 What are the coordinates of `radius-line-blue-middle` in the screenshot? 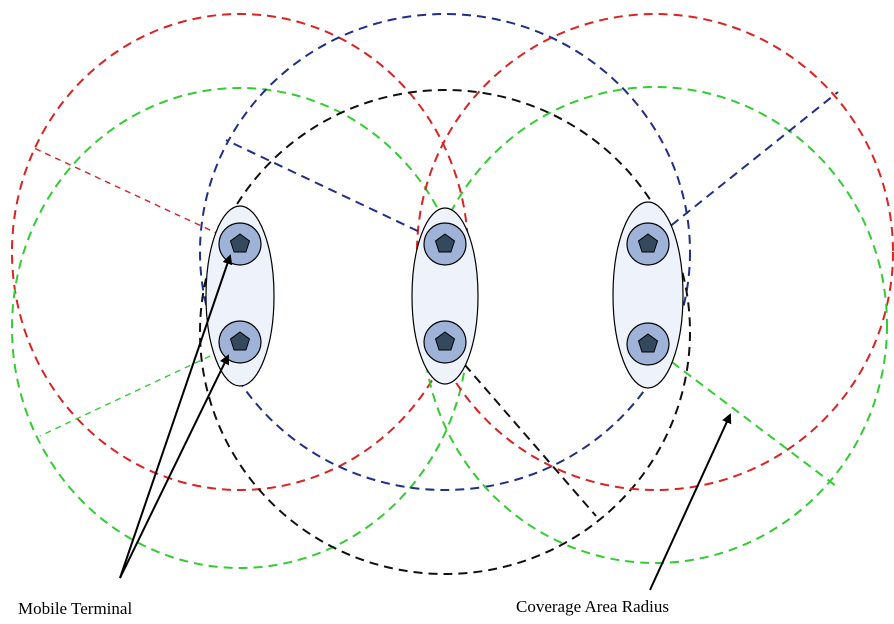 It's located at (335, 192).